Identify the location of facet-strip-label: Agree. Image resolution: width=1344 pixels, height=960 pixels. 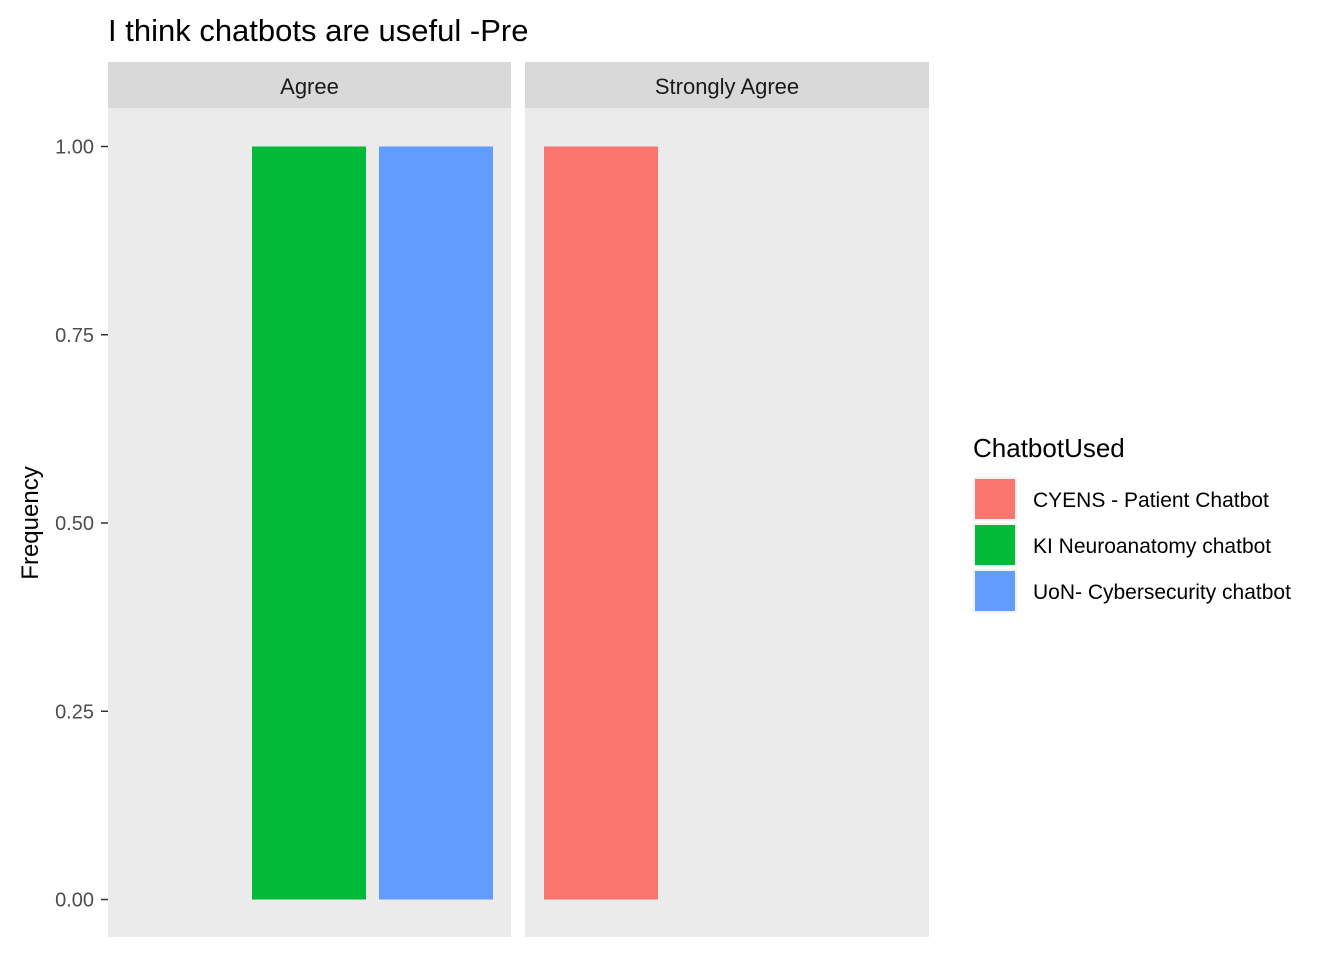
(309, 86).